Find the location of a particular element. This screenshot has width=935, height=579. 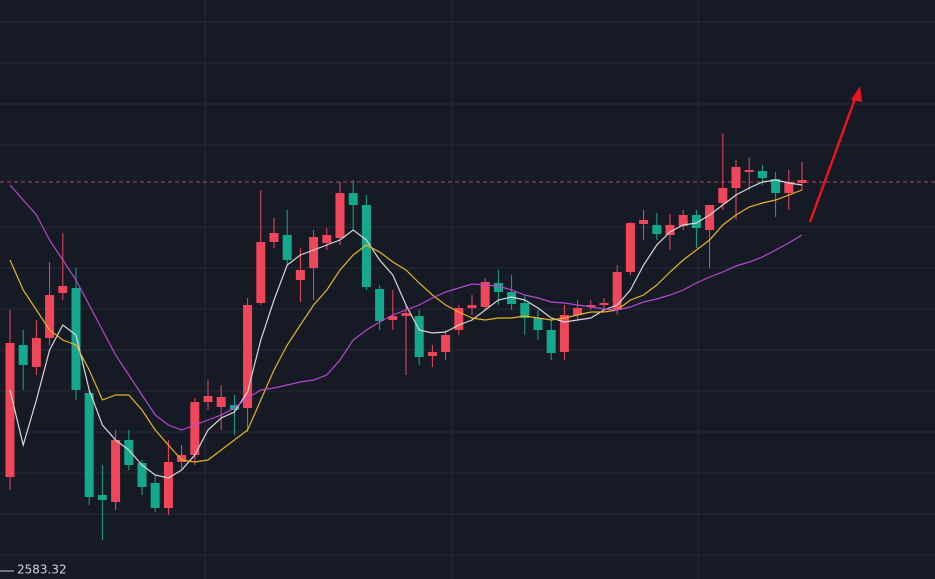

arrow-head is located at coordinates (856, 94).